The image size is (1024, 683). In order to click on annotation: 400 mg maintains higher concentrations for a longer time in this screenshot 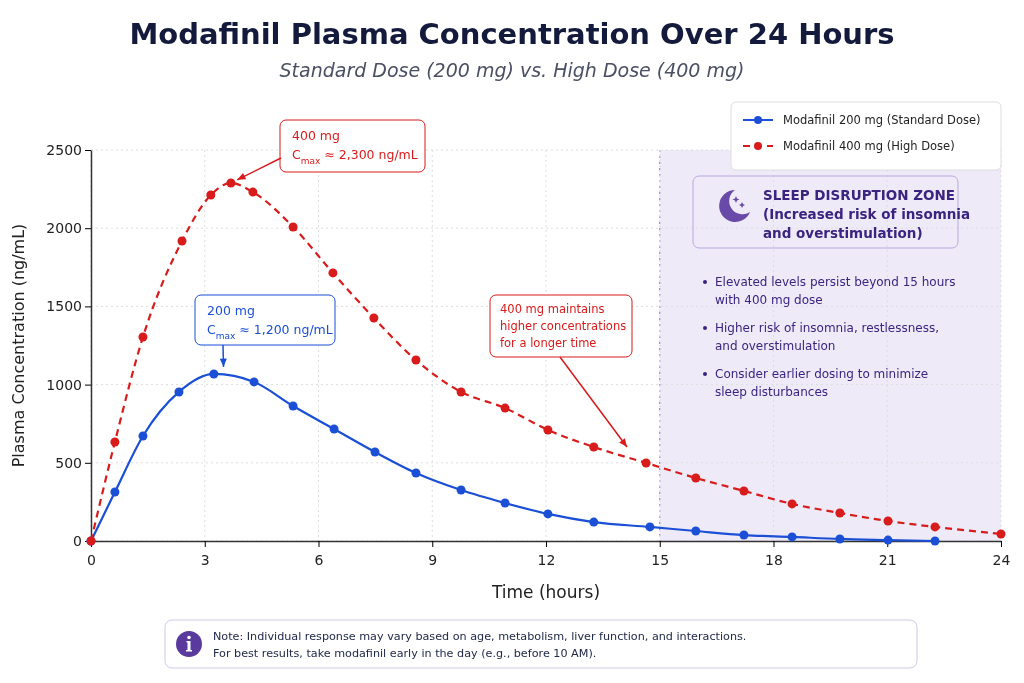, I will do `click(563, 326)`.